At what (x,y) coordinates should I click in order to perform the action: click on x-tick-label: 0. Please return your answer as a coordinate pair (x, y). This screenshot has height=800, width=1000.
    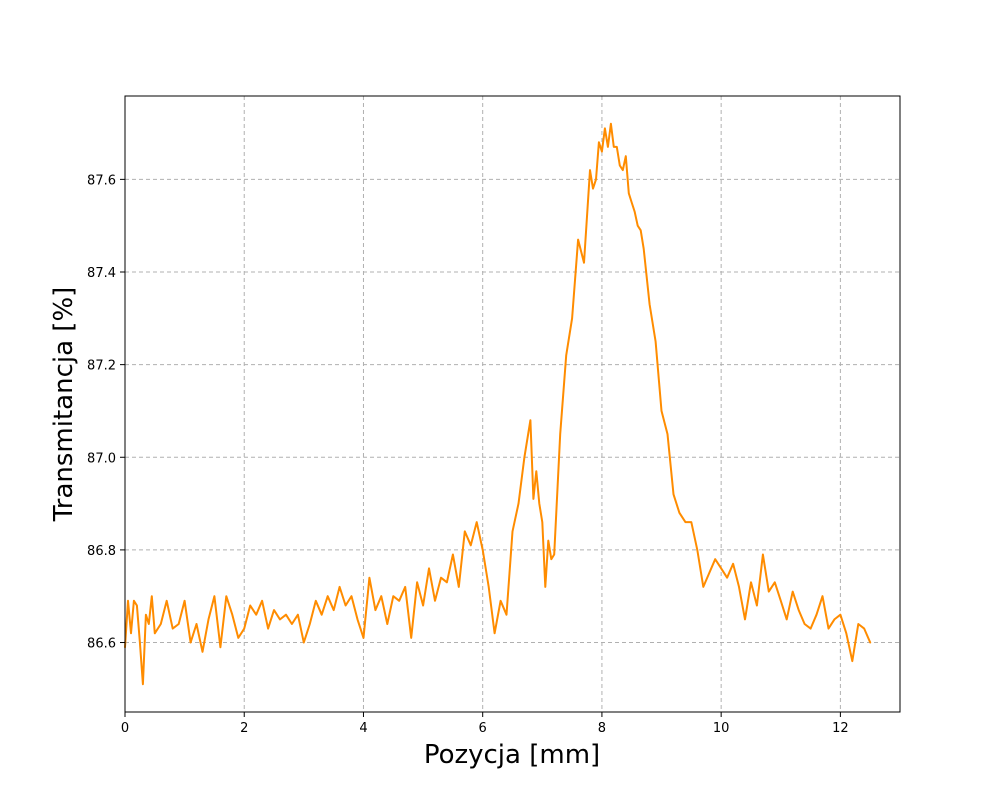
    Looking at the image, I should click on (125, 728).